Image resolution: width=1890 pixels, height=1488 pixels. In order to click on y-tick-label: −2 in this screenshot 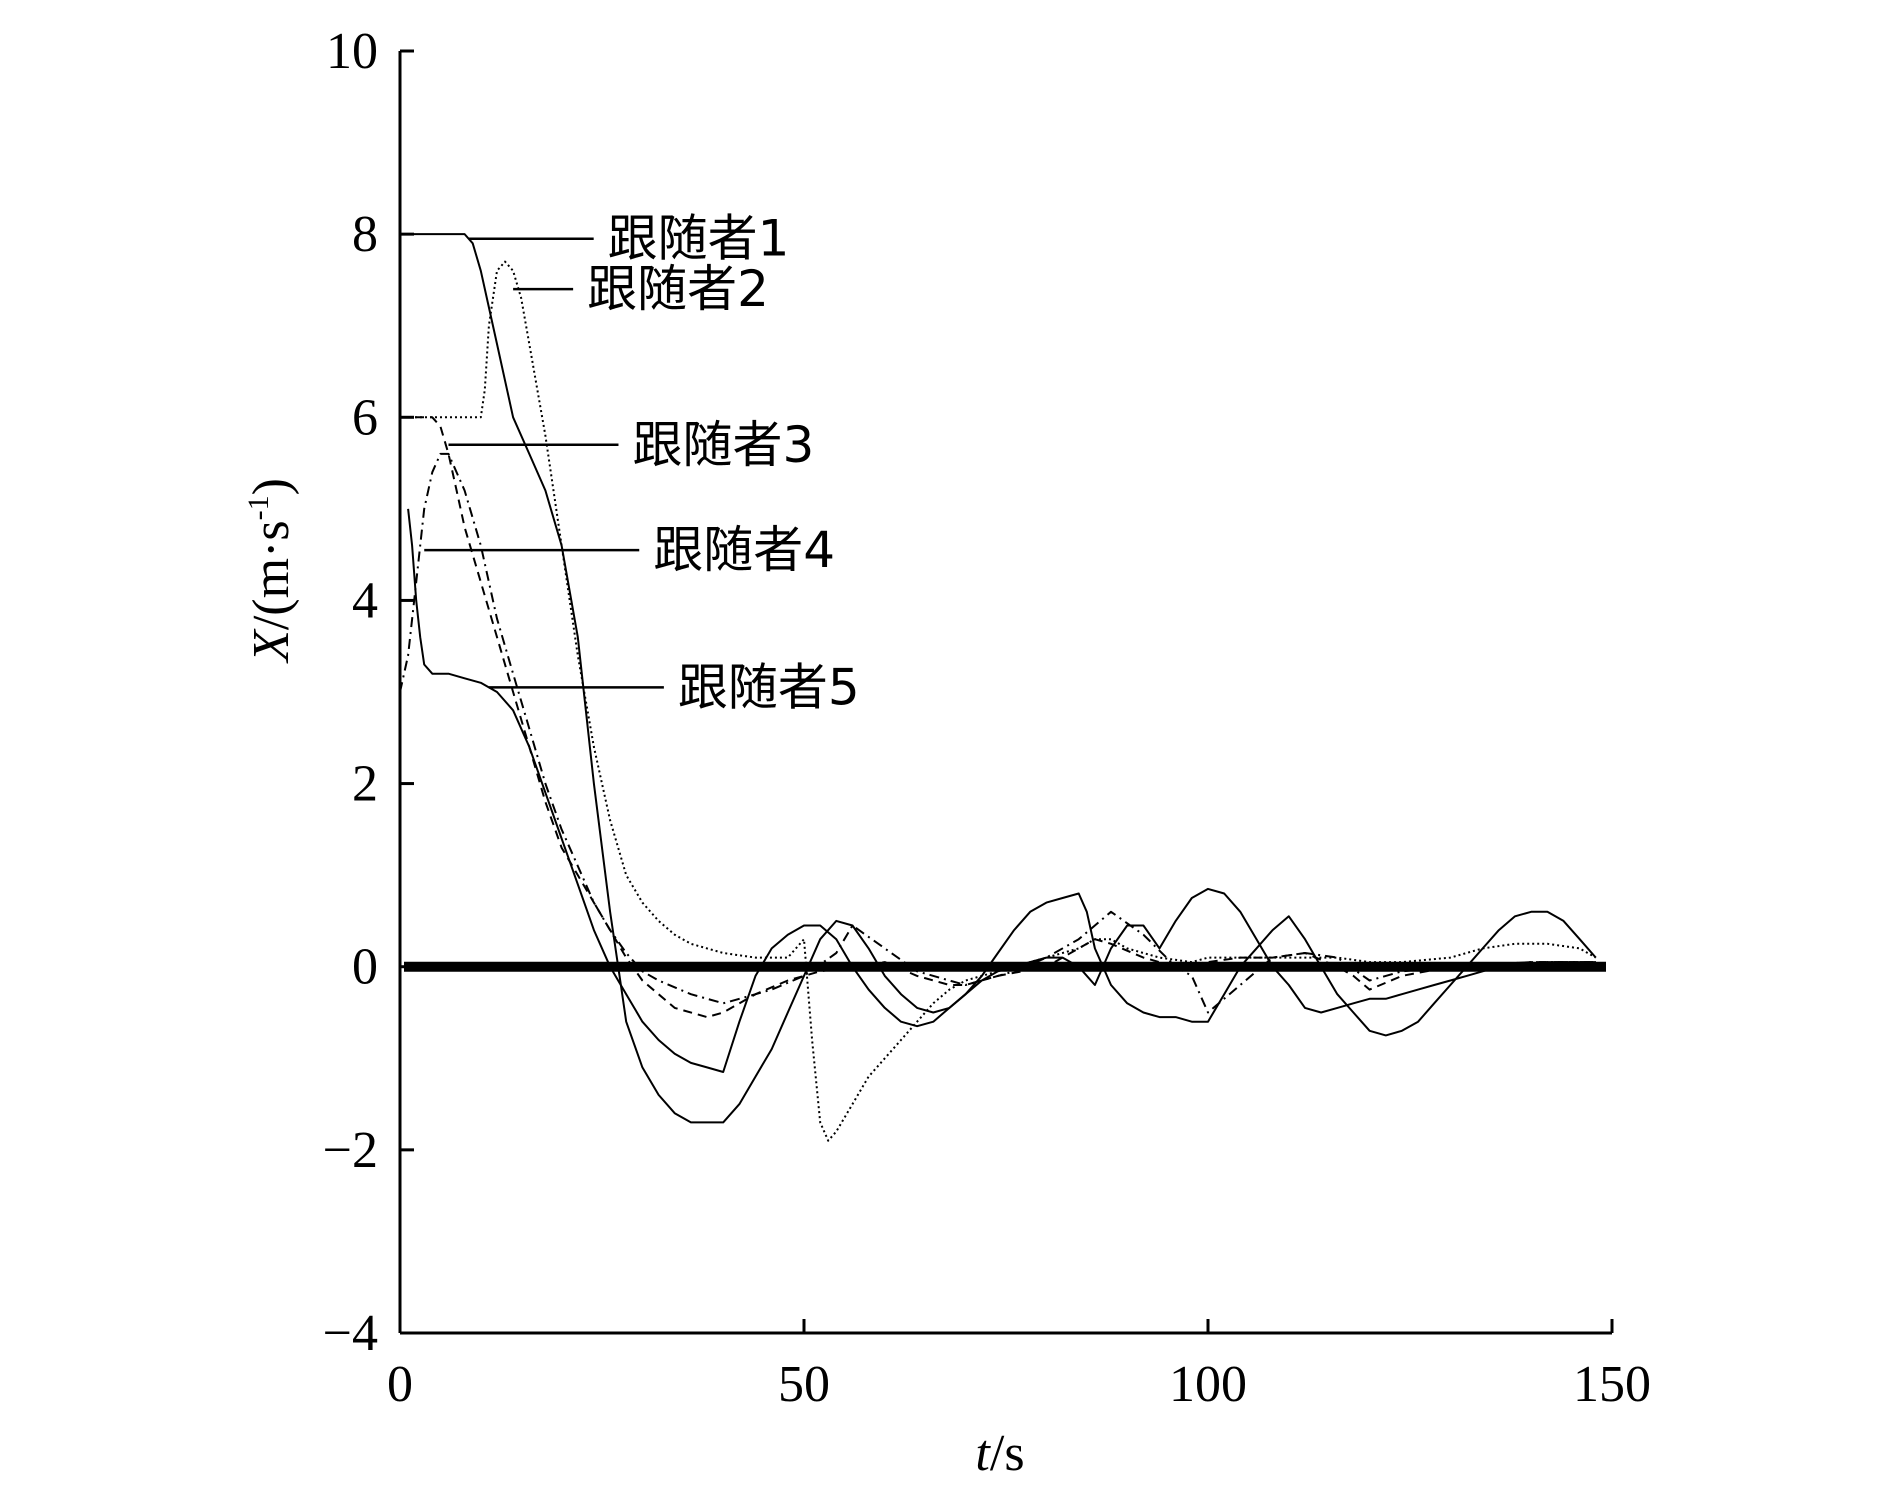, I will do `click(350, 1150)`.